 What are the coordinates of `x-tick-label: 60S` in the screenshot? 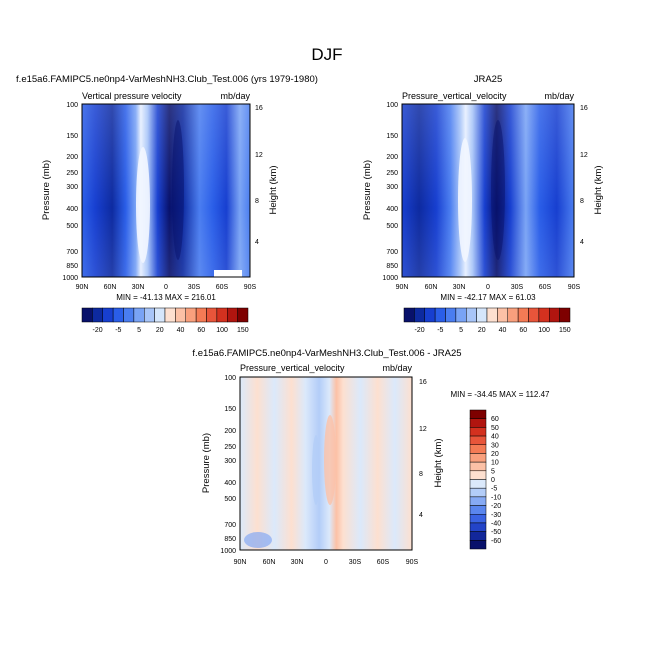 It's located at (545, 287).